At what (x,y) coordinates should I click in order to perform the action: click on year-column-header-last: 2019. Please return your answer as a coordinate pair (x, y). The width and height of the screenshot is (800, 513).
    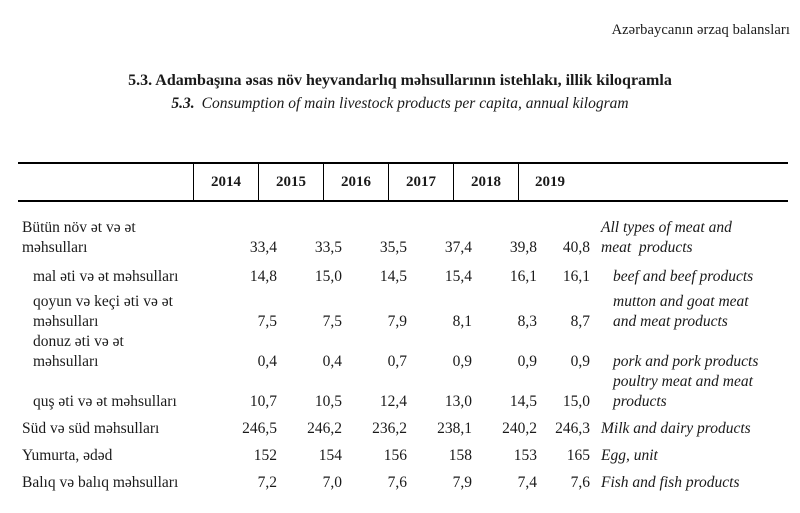
    Looking at the image, I should click on (653, 182).